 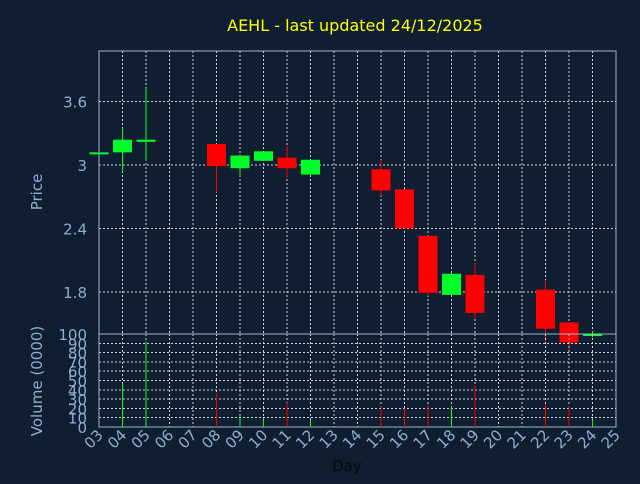 I want to click on price-axis-label: Price, so click(x=37, y=192).